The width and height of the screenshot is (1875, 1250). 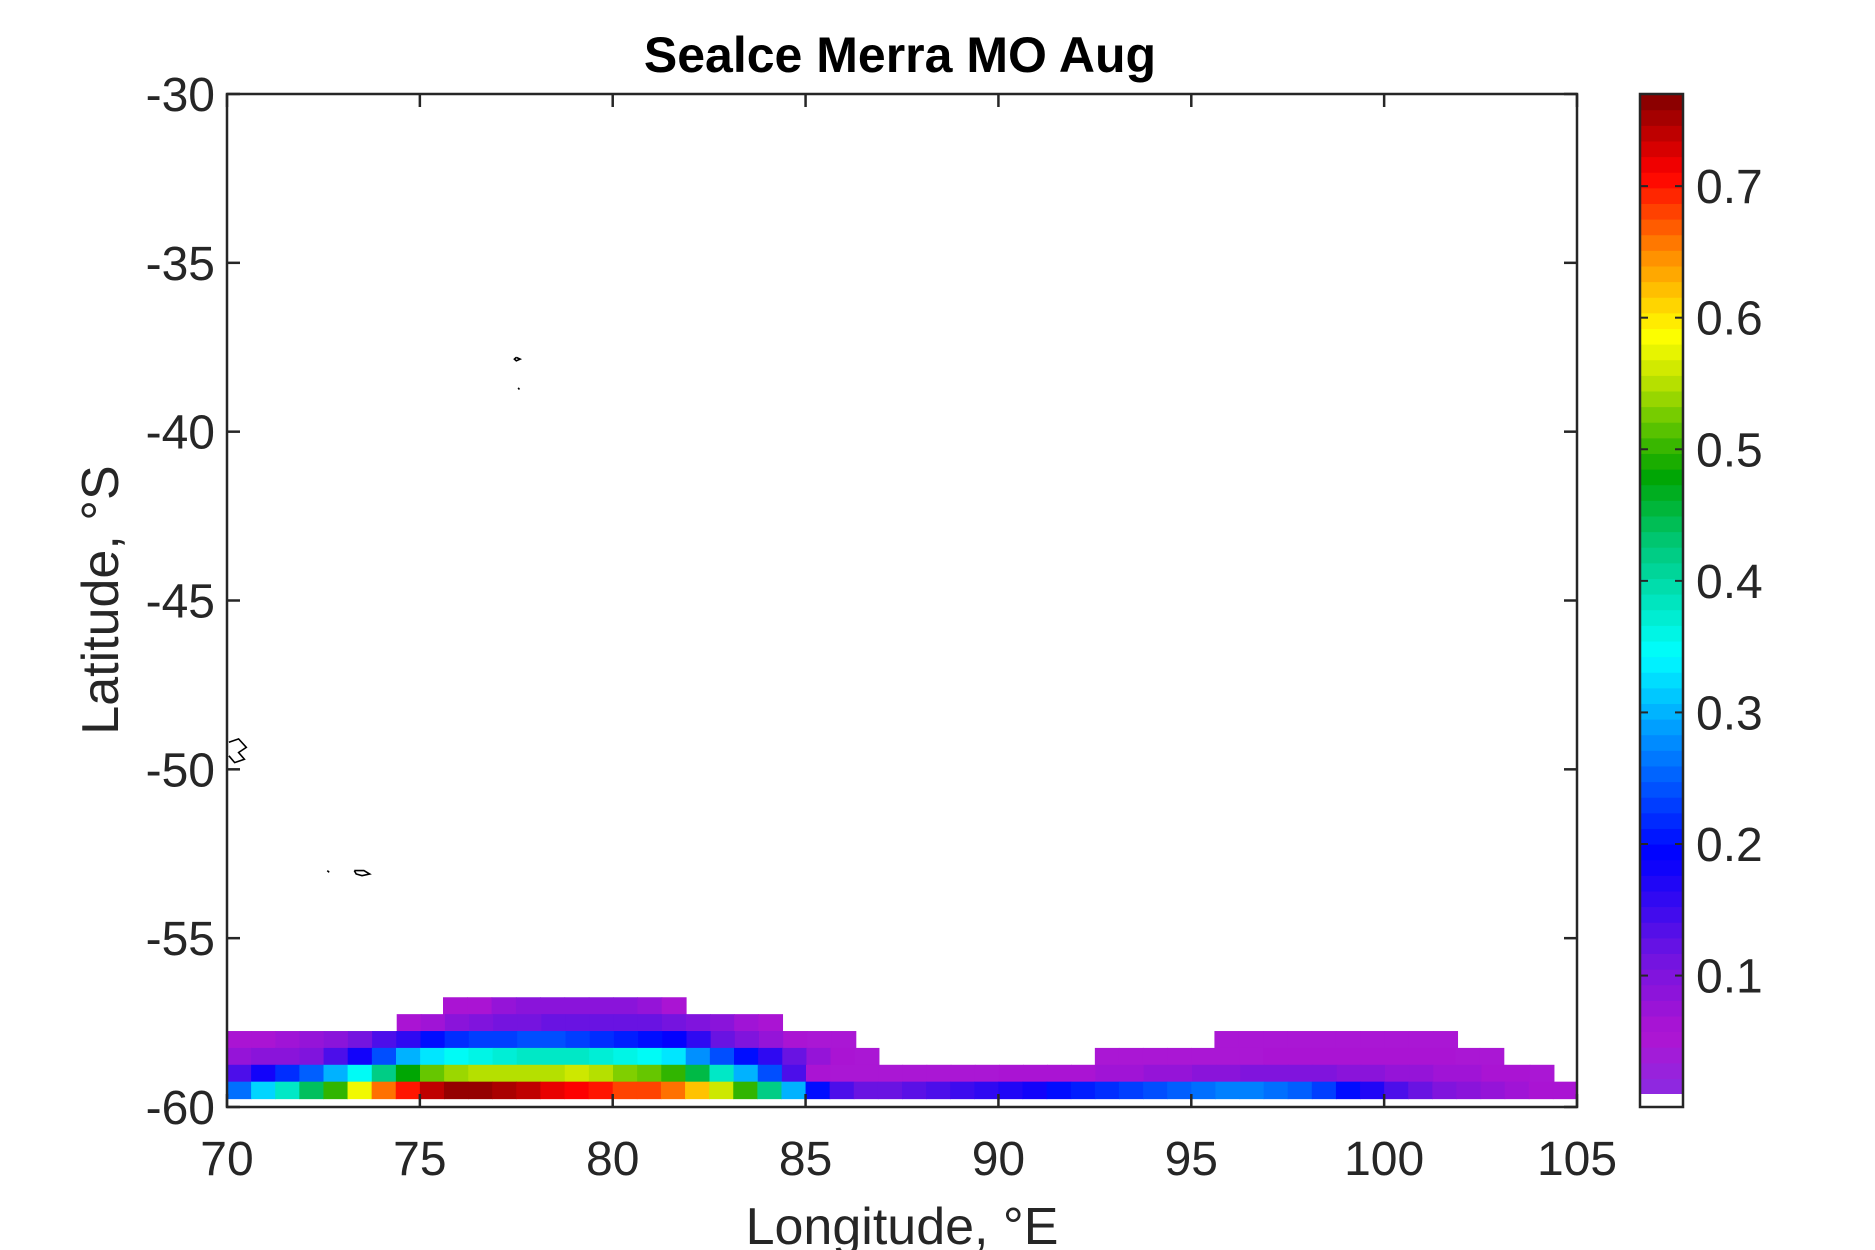 I want to click on y-tick-label: -30, so click(x=180, y=95).